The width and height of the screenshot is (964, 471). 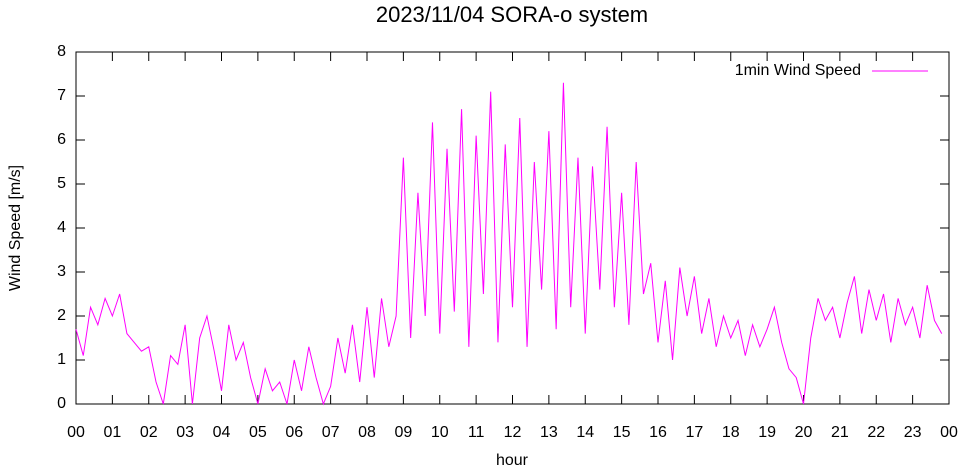 I want to click on y-tick-label: 2, so click(x=61, y=315).